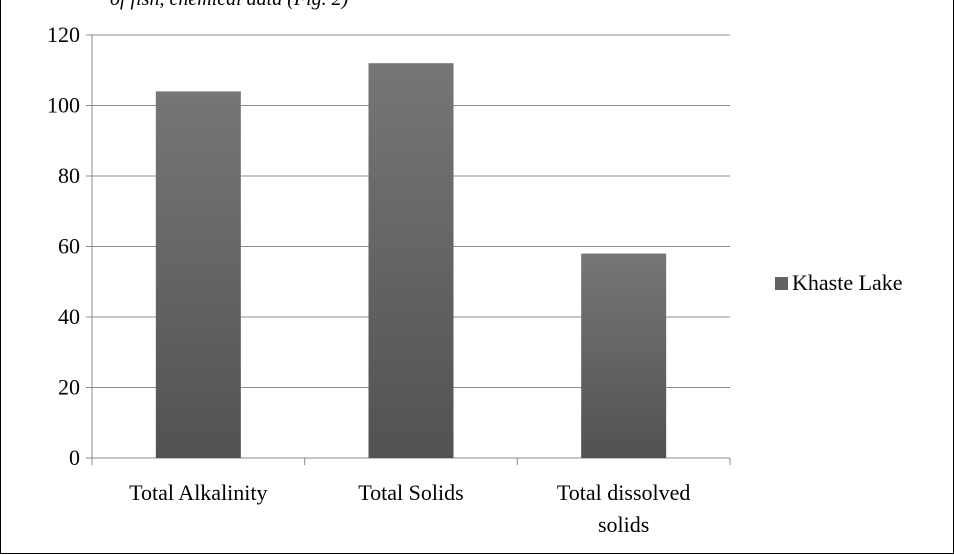  I want to click on y-tick-label: 80, so click(69, 175).